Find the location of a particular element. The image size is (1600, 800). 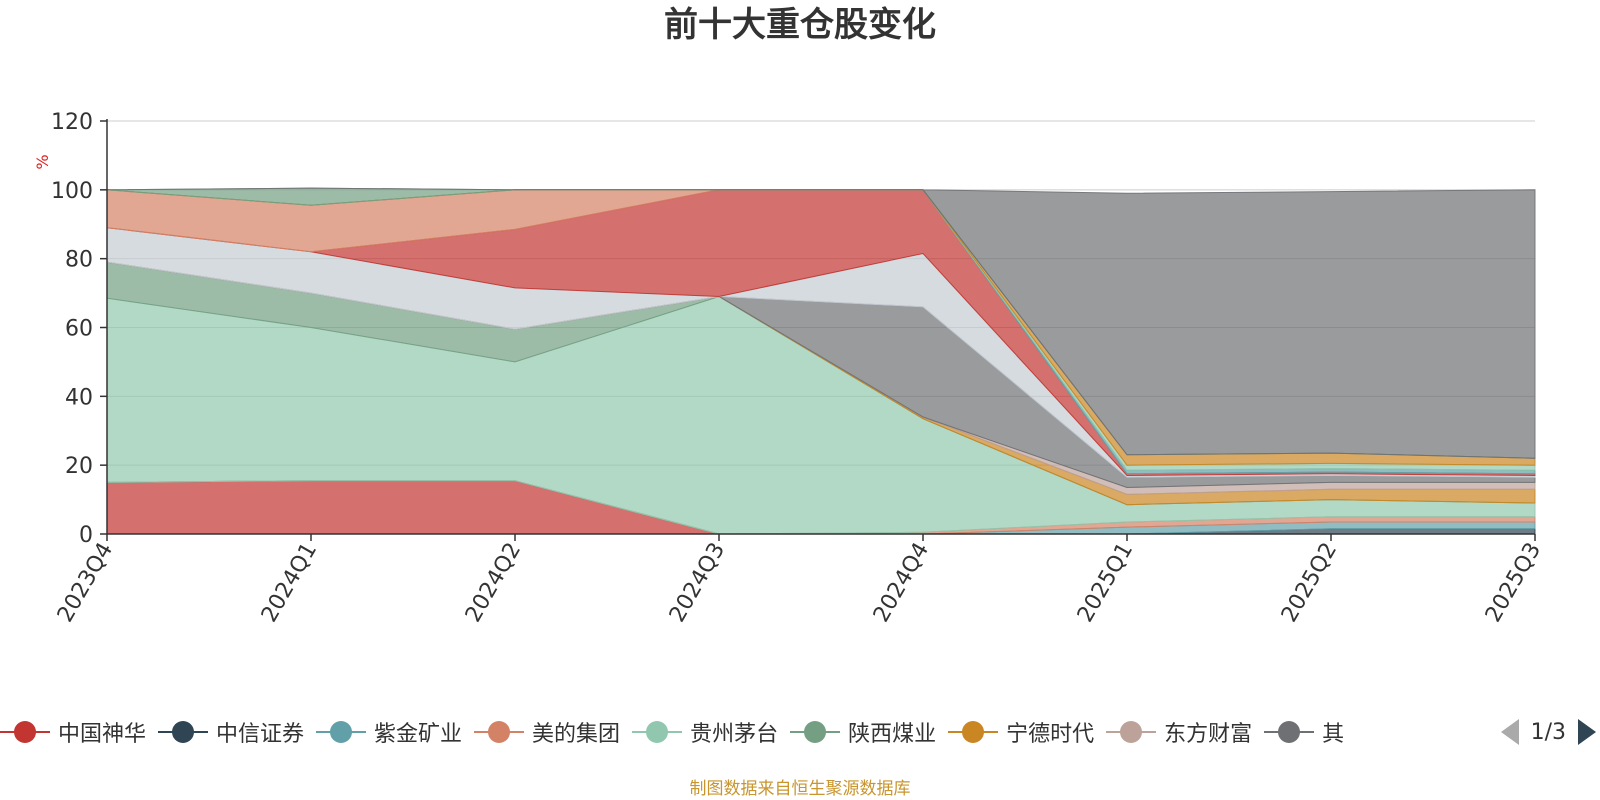

legend-label: 东方财富 is located at coordinates (1208, 734).